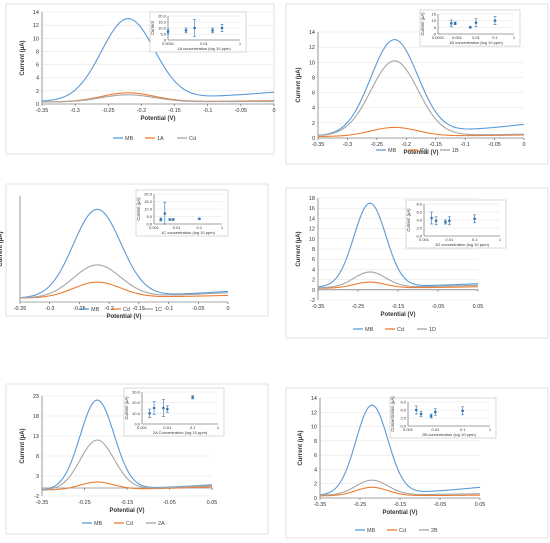 This screenshot has width=550, height=543. Describe the element at coordinates (435, 27) in the screenshot. I see `inset-y-tick-label: 5` at that location.